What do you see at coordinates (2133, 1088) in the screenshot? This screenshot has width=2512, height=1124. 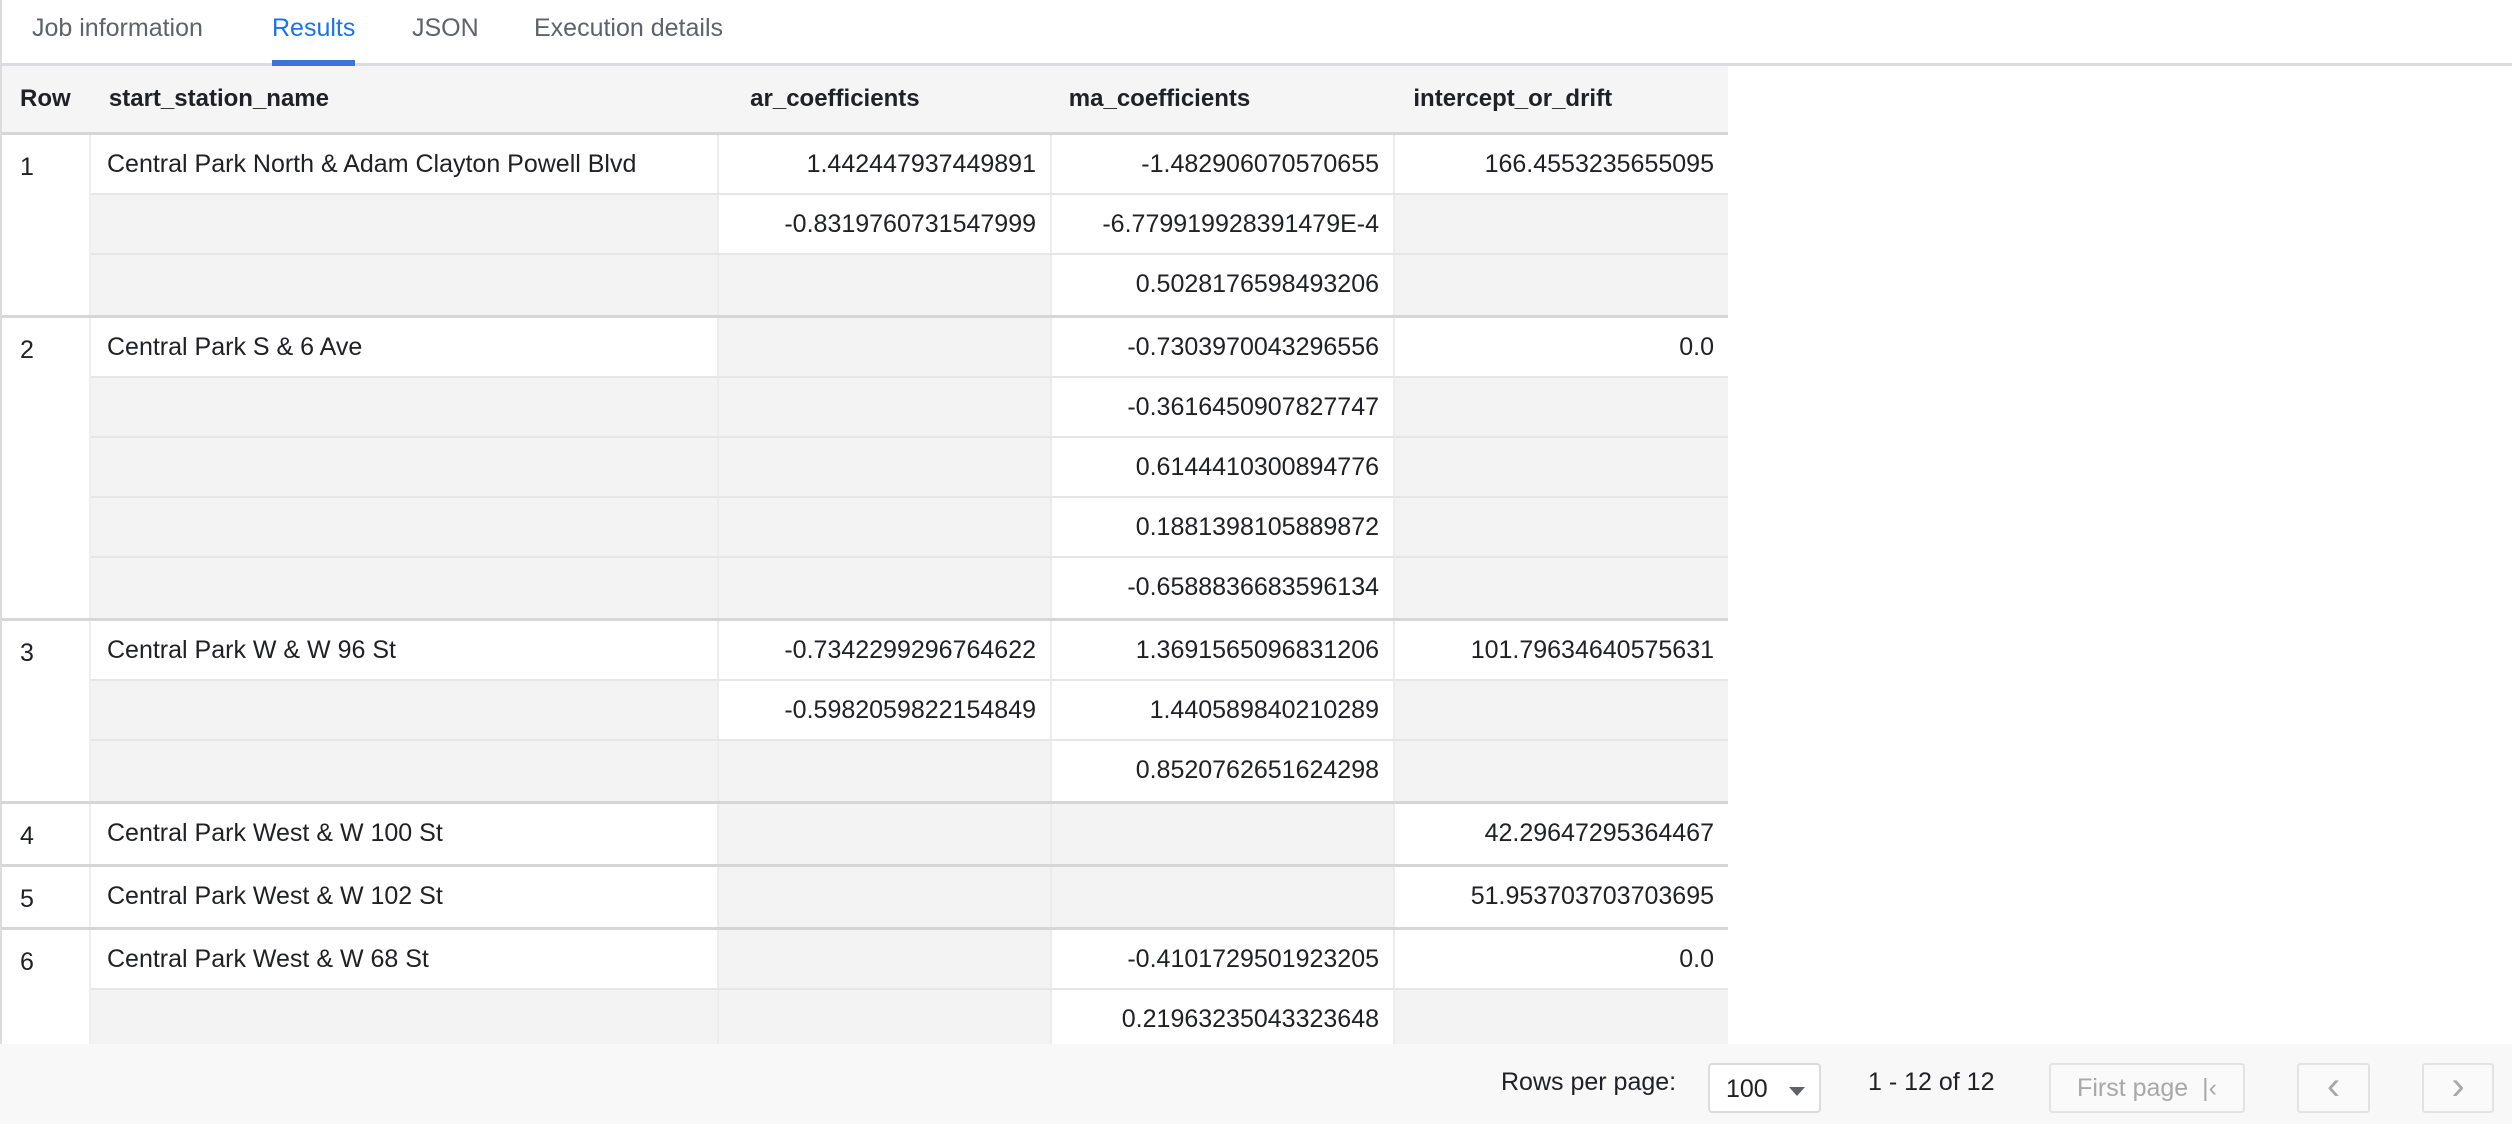 I see `first-page-label: First page` at bounding box center [2133, 1088].